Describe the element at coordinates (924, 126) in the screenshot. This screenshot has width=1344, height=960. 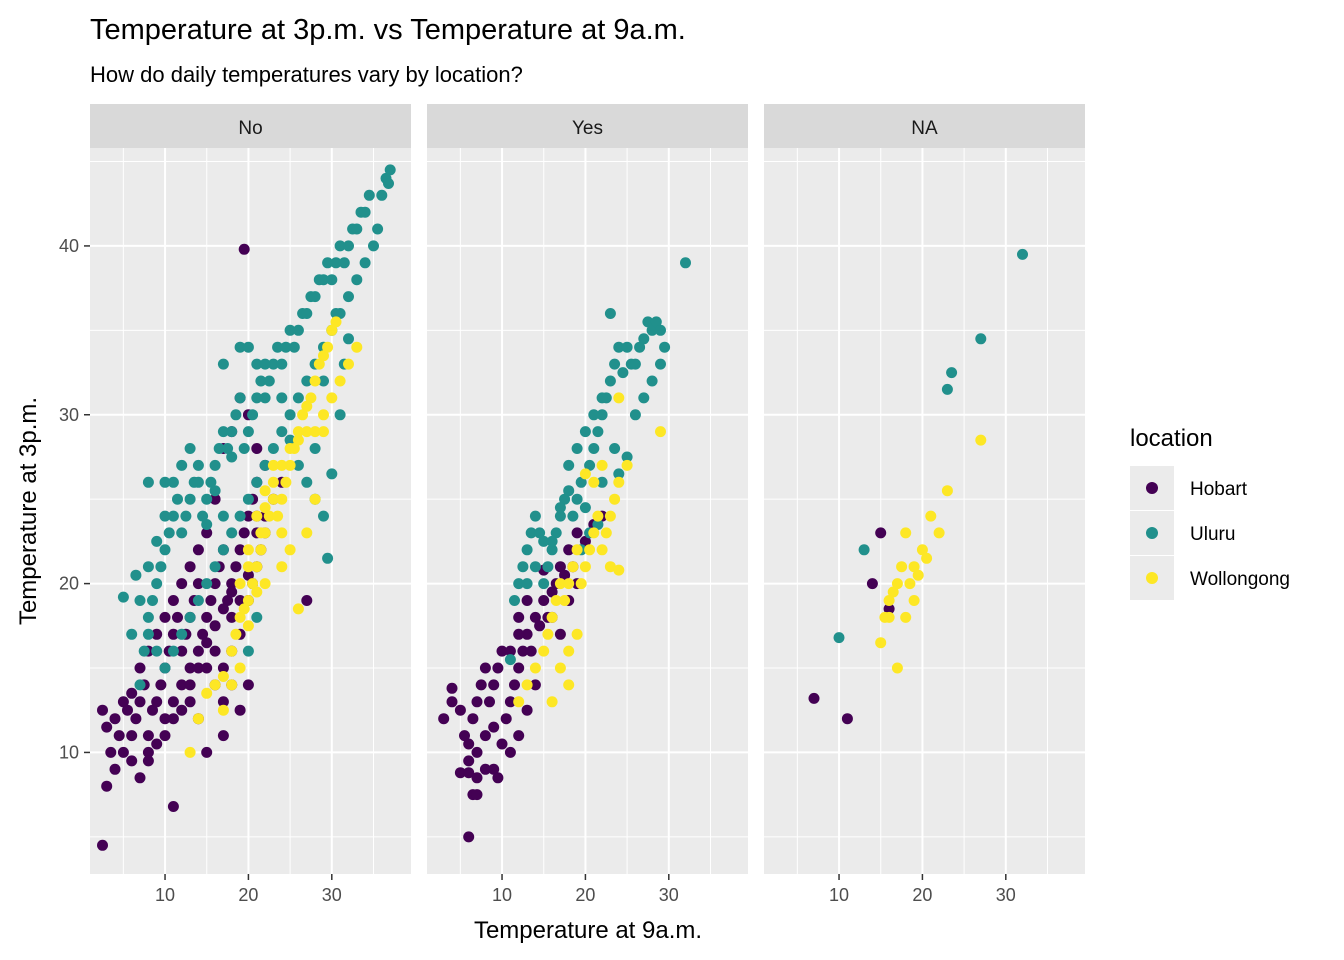
I see `facet-strip` at that location.